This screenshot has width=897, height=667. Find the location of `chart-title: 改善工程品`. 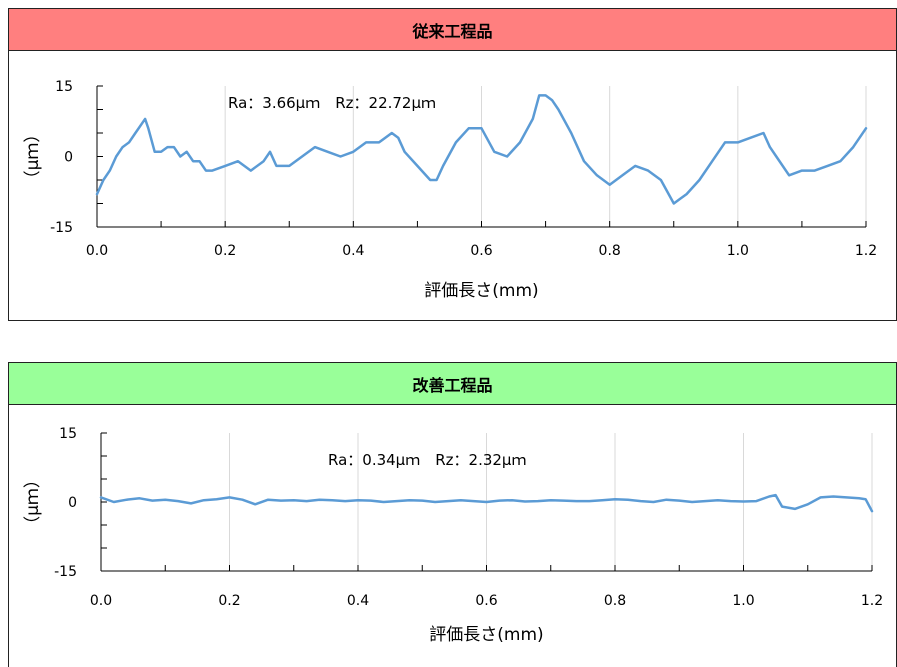

chart-title: 改善工程品 is located at coordinates (452, 384).